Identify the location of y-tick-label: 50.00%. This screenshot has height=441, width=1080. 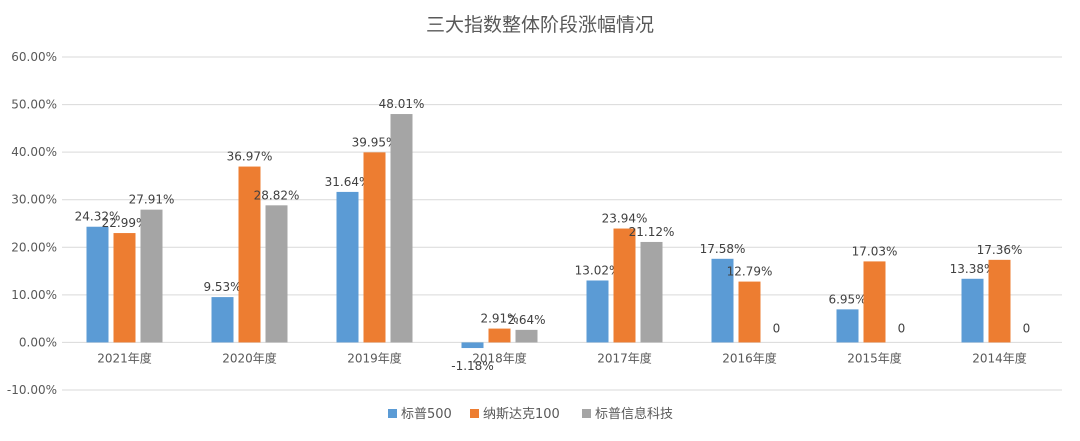
(34, 105).